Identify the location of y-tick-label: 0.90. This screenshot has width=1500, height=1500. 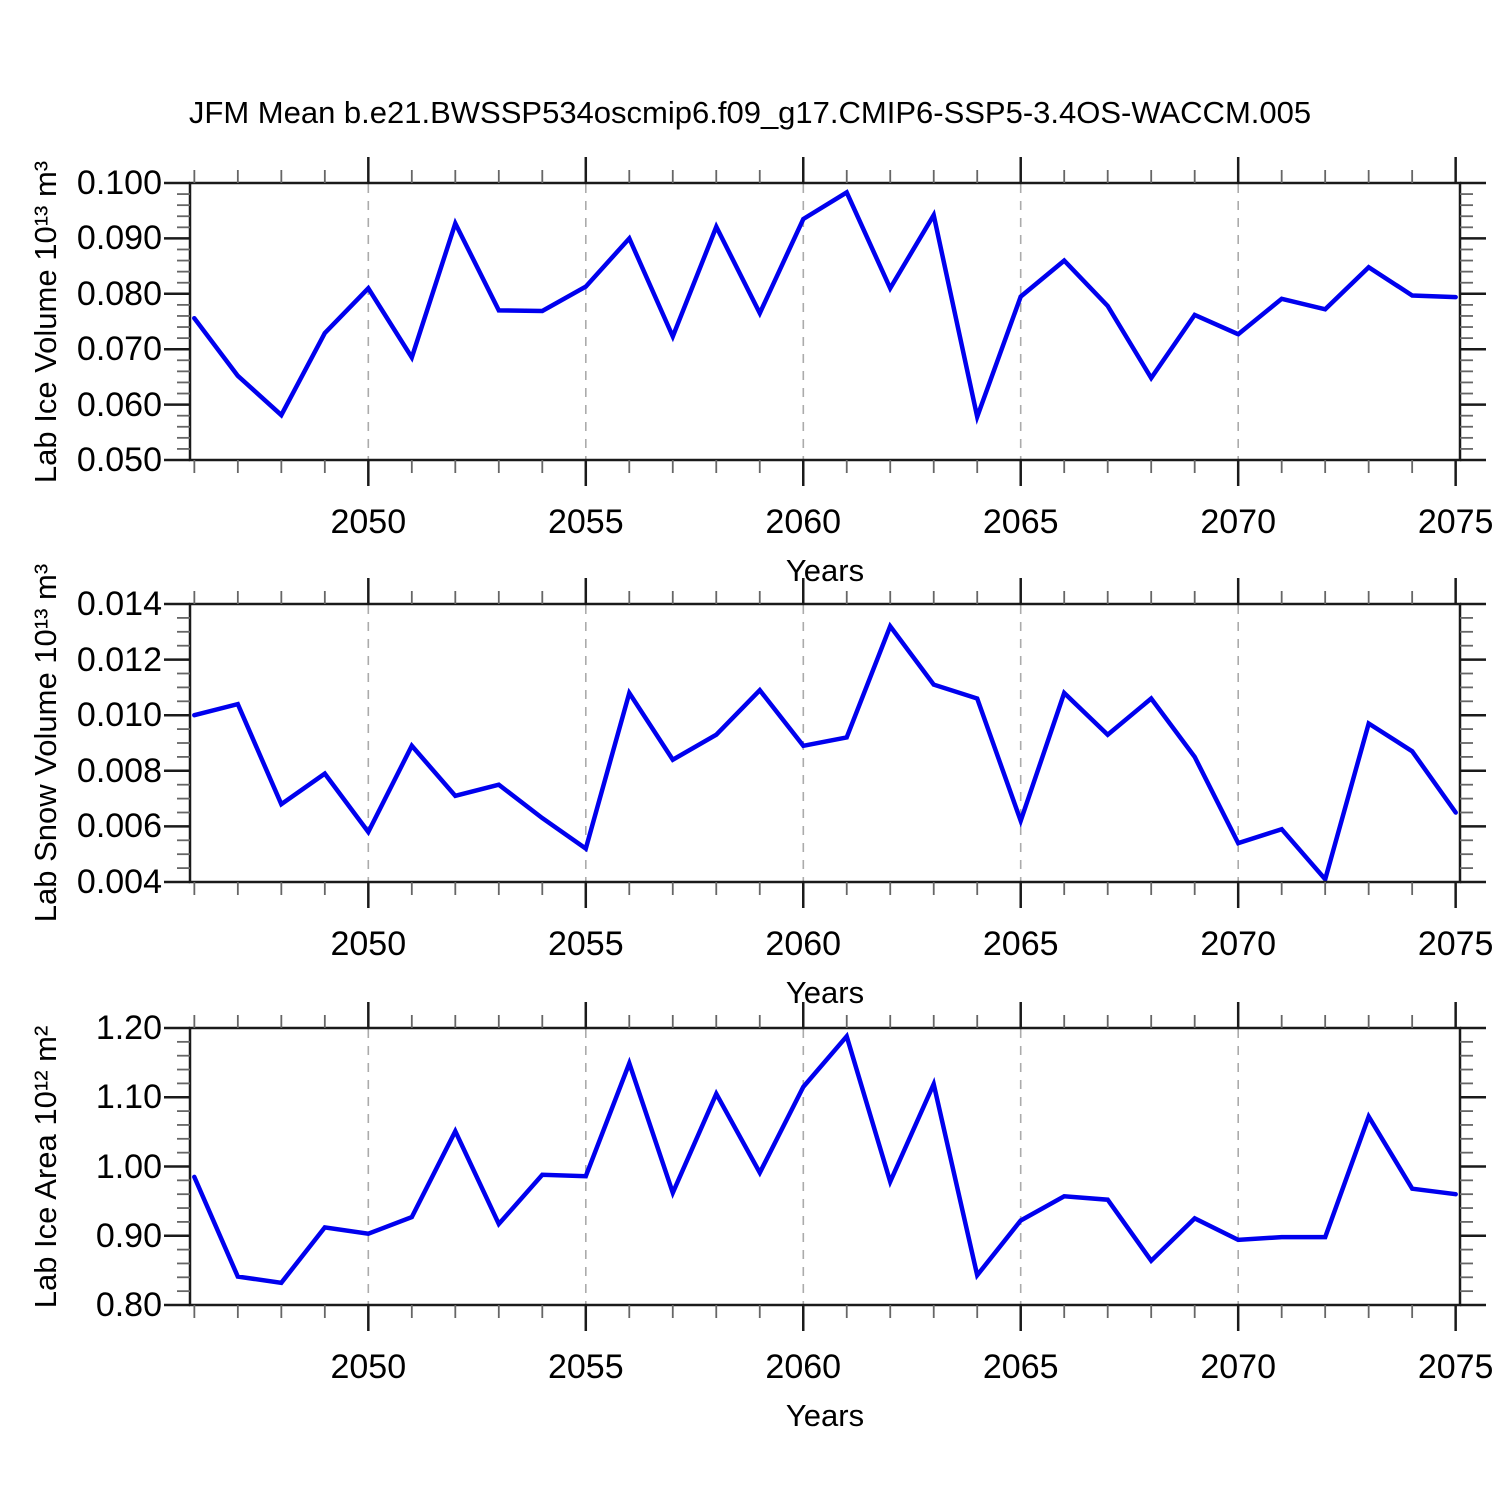
(128, 1235).